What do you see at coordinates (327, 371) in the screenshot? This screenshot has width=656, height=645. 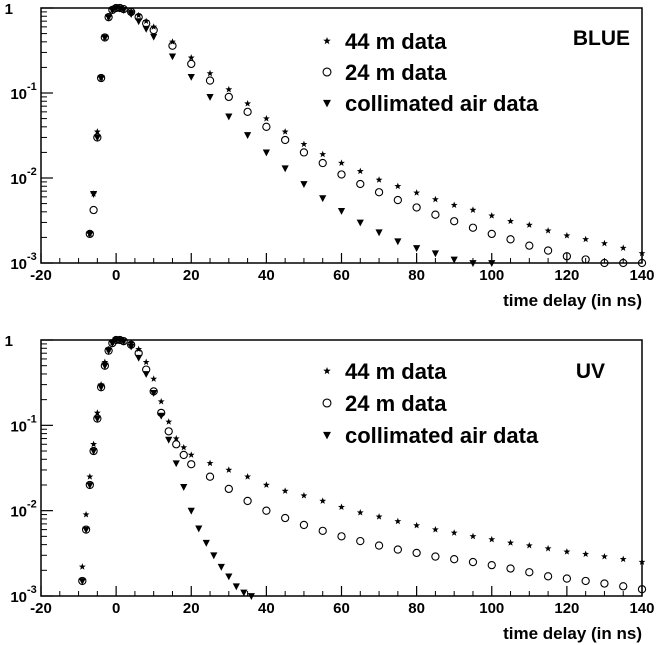 I see `44-m-data-legend-point` at bounding box center [327, 371].